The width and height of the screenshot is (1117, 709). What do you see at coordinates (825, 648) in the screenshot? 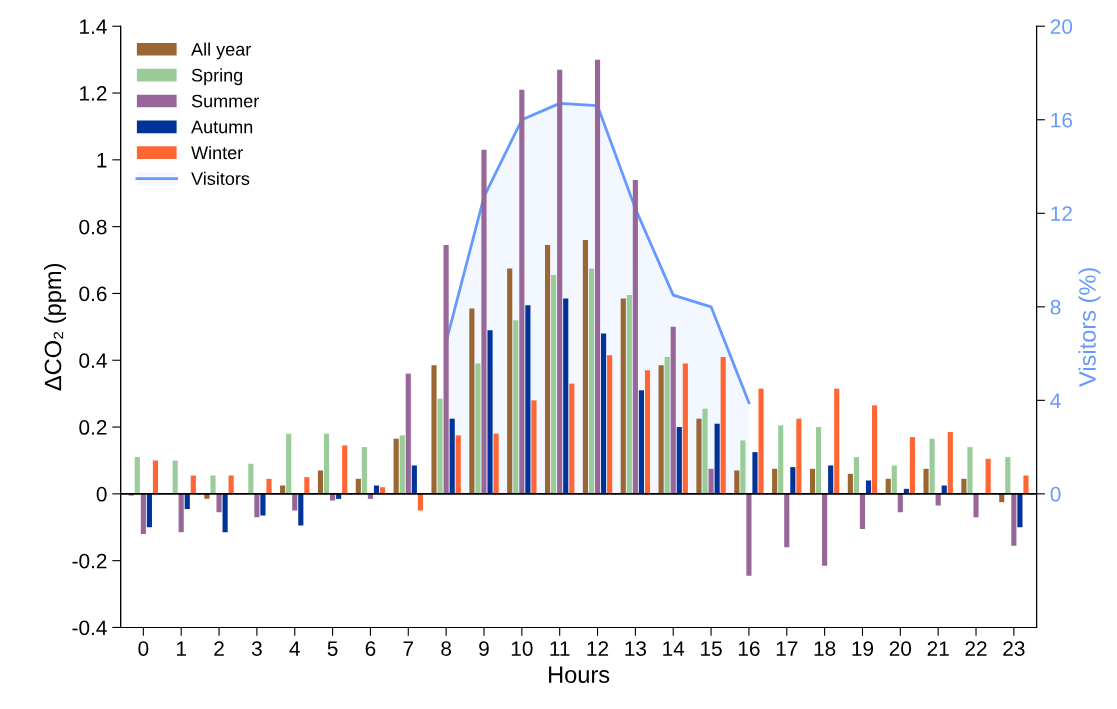
I see `x-tick-label: 18` at bounding box center [825, 648].